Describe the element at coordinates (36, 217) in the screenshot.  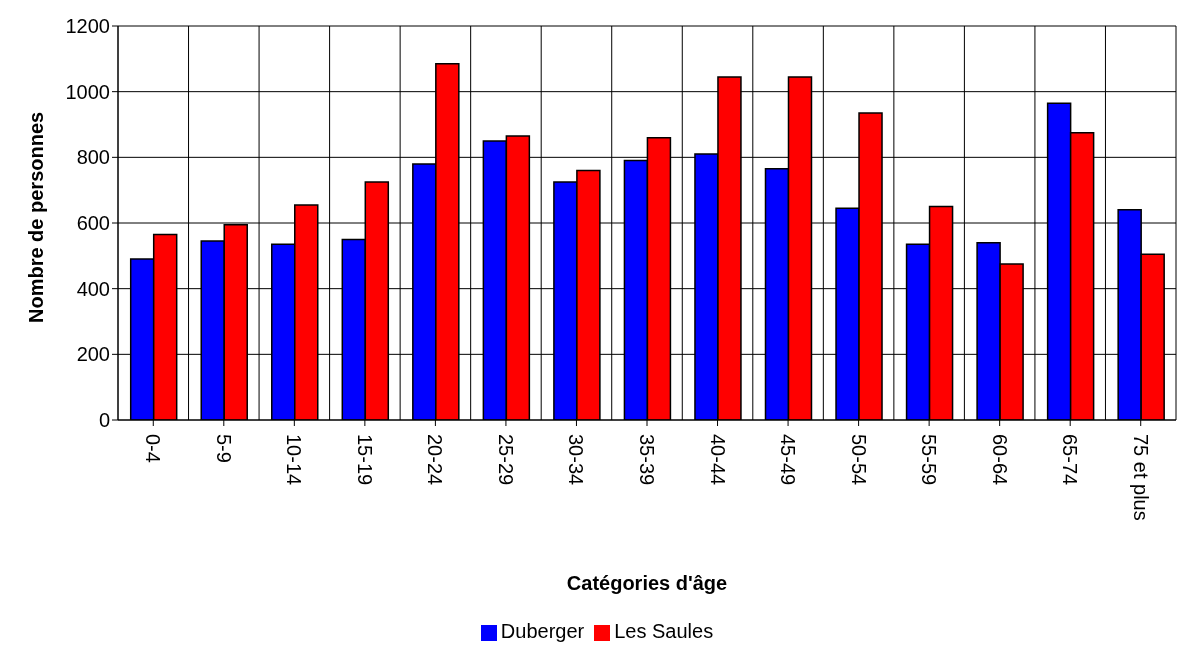
I see `y-axis-title: Nombre de personnes` at that location.